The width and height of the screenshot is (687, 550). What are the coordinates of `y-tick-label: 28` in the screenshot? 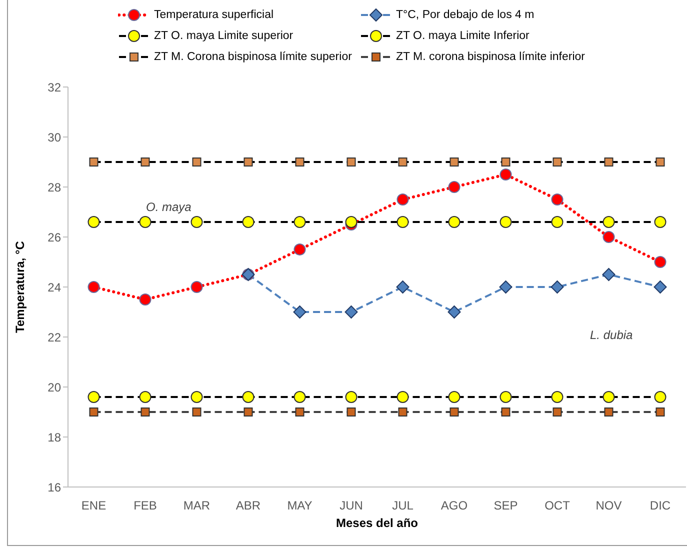 It's located at (55, 187).